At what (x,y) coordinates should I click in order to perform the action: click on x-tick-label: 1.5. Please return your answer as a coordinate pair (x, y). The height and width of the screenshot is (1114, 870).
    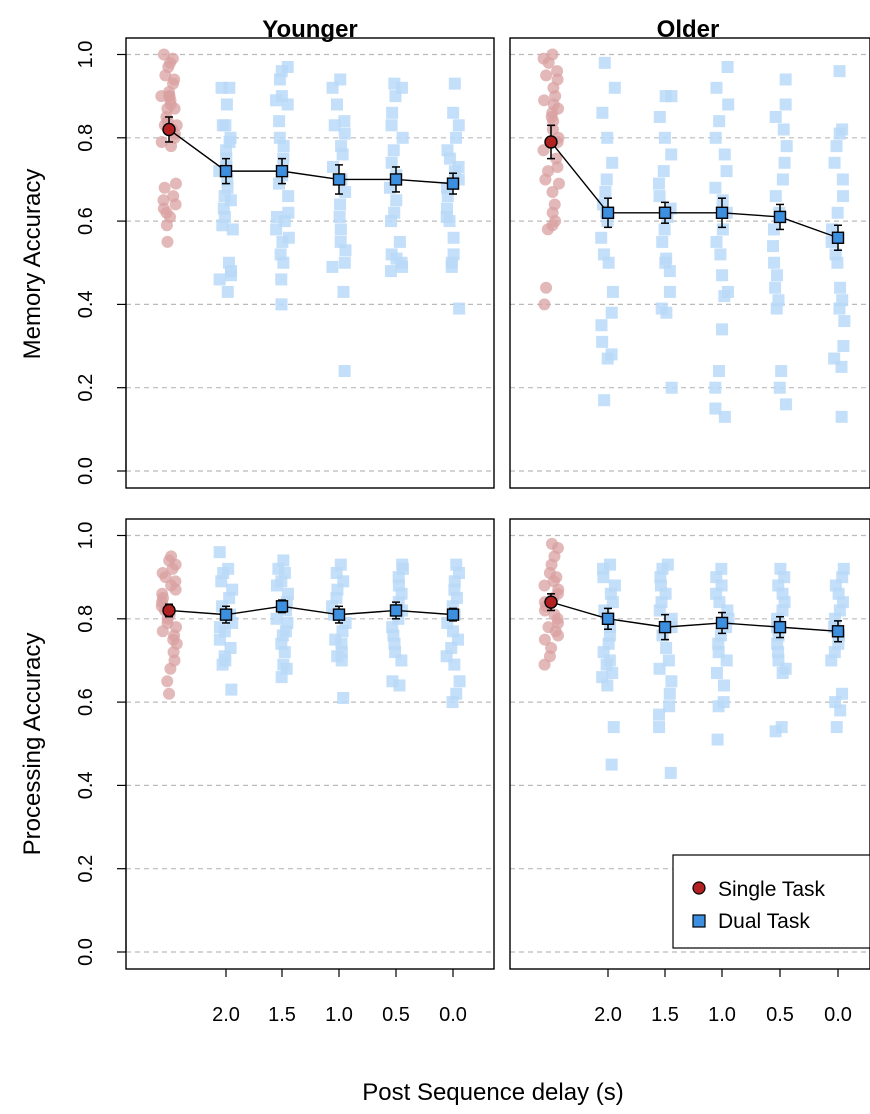
    Looking at the image, I should click on (665, 1015).